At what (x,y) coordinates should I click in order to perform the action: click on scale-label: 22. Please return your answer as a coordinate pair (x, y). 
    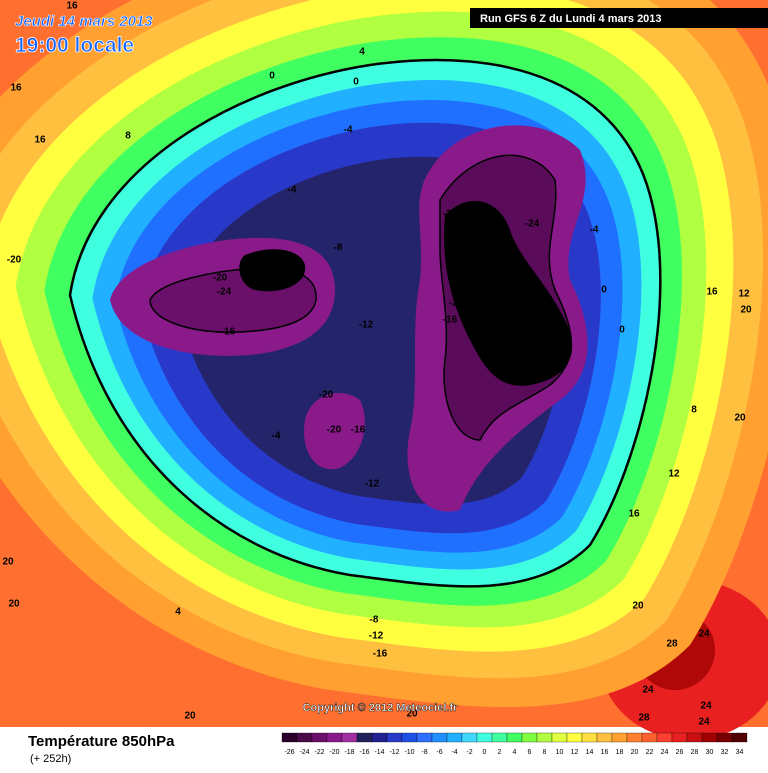
    Looking at the image, I should click on (650, 752).